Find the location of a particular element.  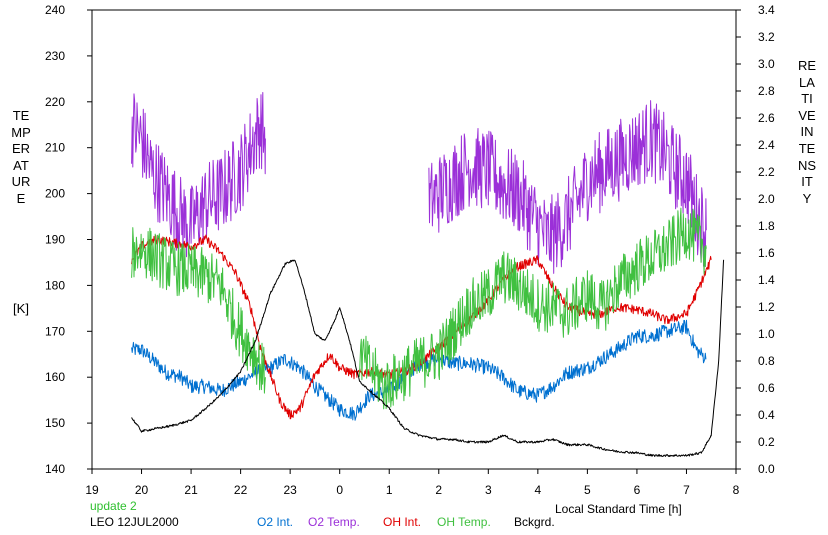

y-right-tick-label: 0.0 is located at coordinates (766, 469).